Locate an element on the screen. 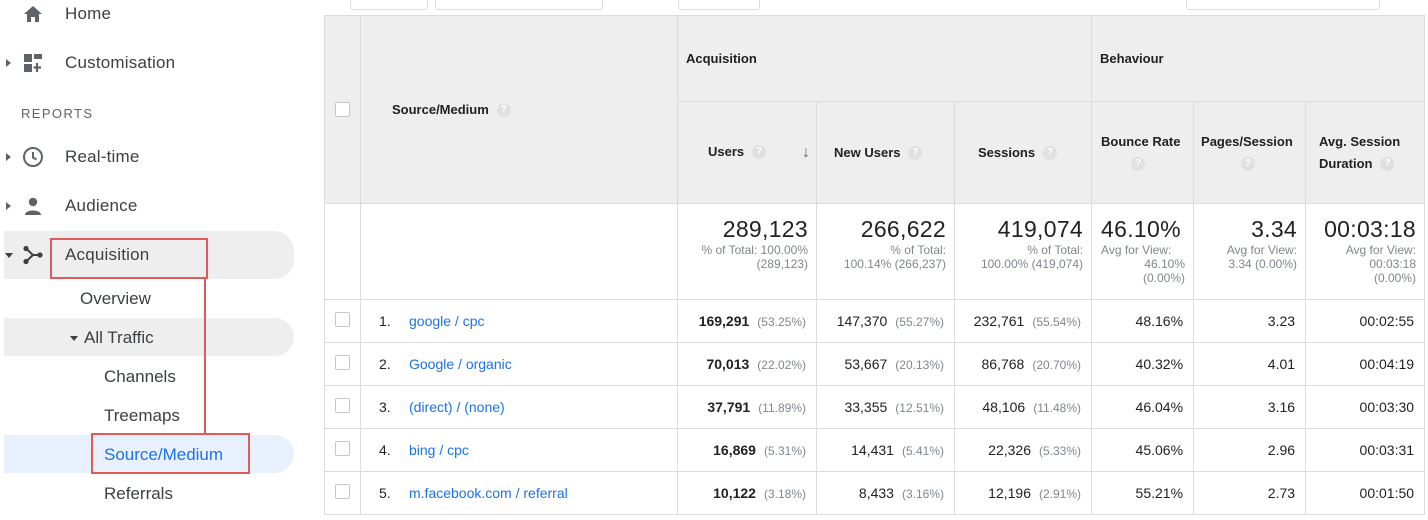 The width and height of the screenshot is (1428, 520). new-users-header: New Users? is located at coordinates (885, 152).